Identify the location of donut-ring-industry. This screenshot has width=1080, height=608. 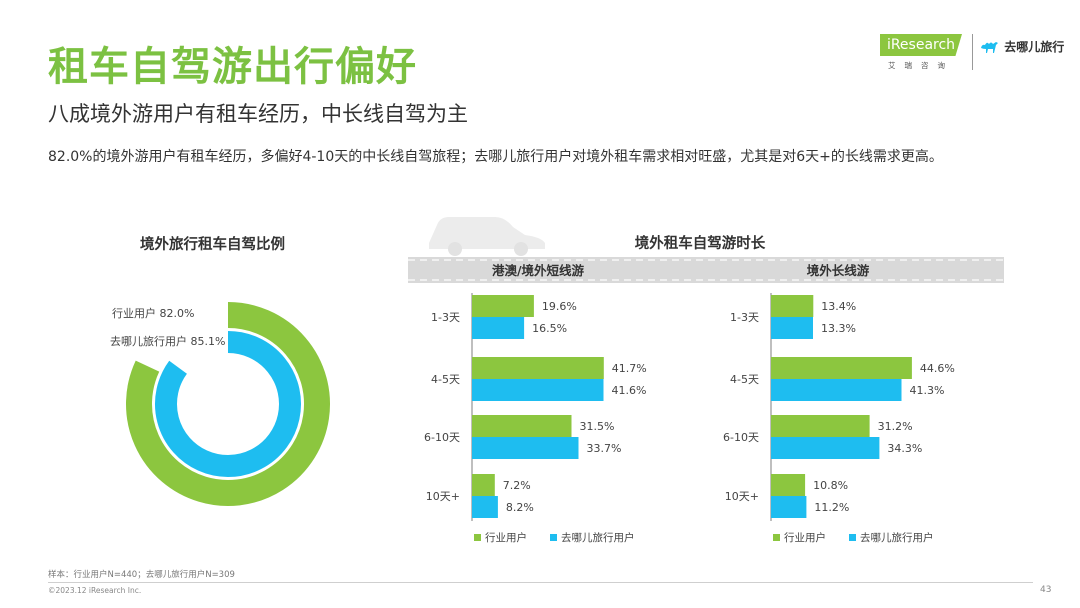
(228, 404).